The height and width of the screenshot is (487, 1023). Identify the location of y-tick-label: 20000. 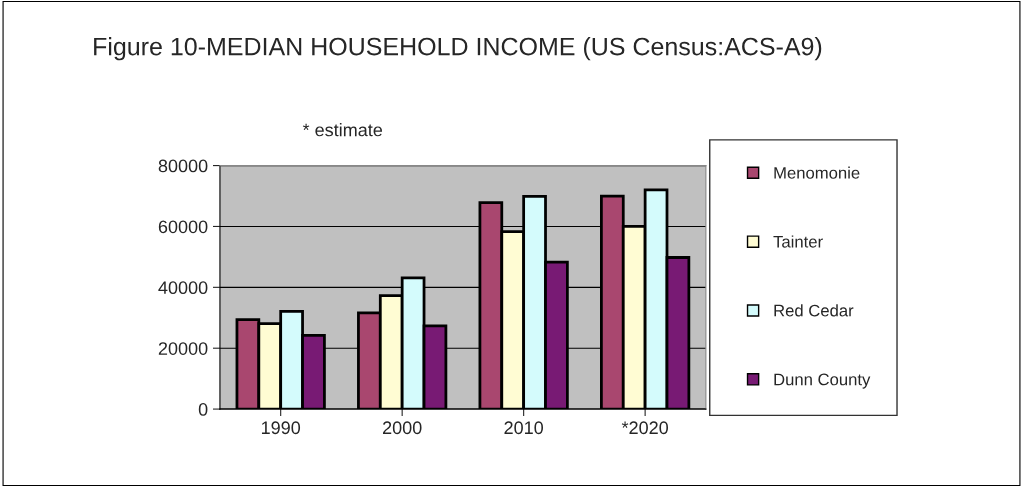
(183, 348).